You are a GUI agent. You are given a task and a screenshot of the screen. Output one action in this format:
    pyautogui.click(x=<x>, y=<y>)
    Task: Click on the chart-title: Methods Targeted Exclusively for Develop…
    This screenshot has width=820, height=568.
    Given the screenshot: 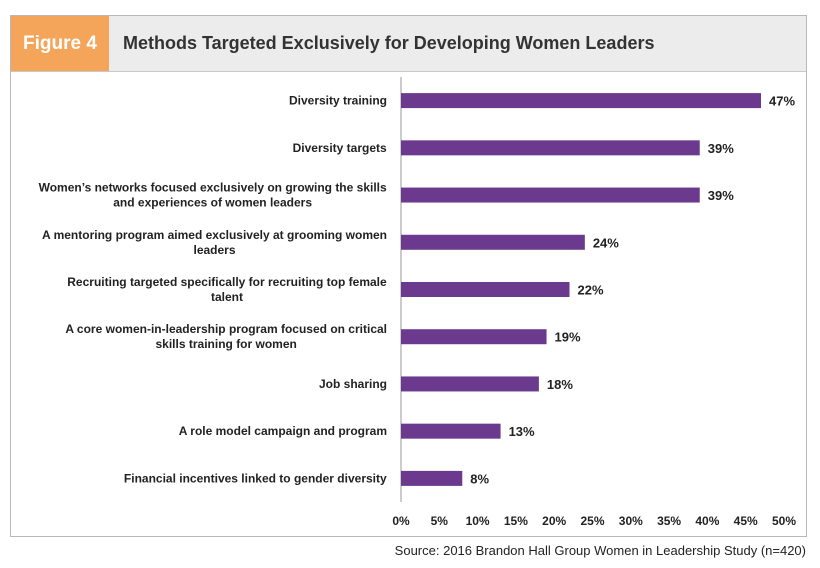 What is the action you would take?
    pyautogui.click(x=389, y=43)
    